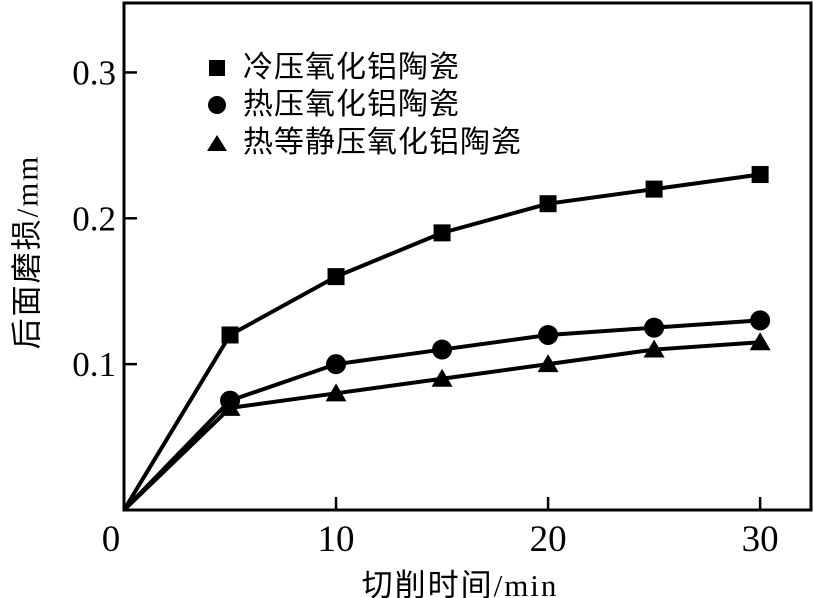  Describe the element at coordinates (382, 142) in the screenshot. I see `legend-label: 热等静压氧化铝陶瓷` at that location.